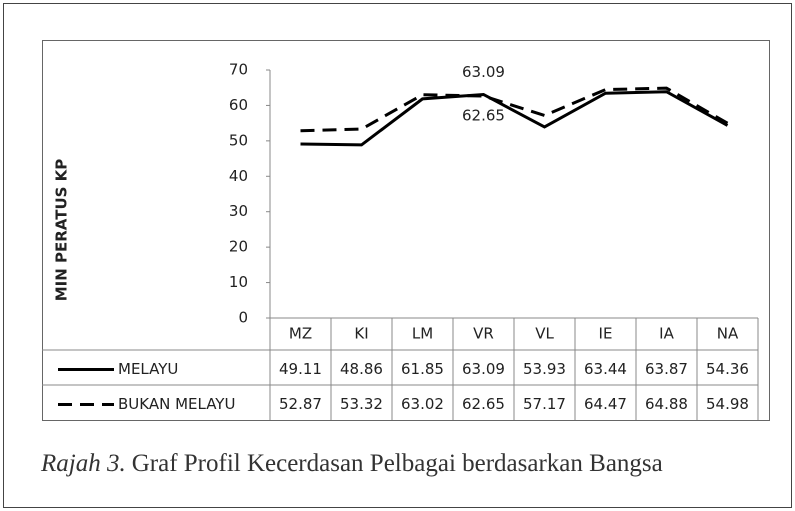 Image resolution: width=795 pixels, height=511 pixels. What do you see at coordinates (544, 369) in the screenshot?
I see `table-value: 53.93` at bounding box center [544, 369].